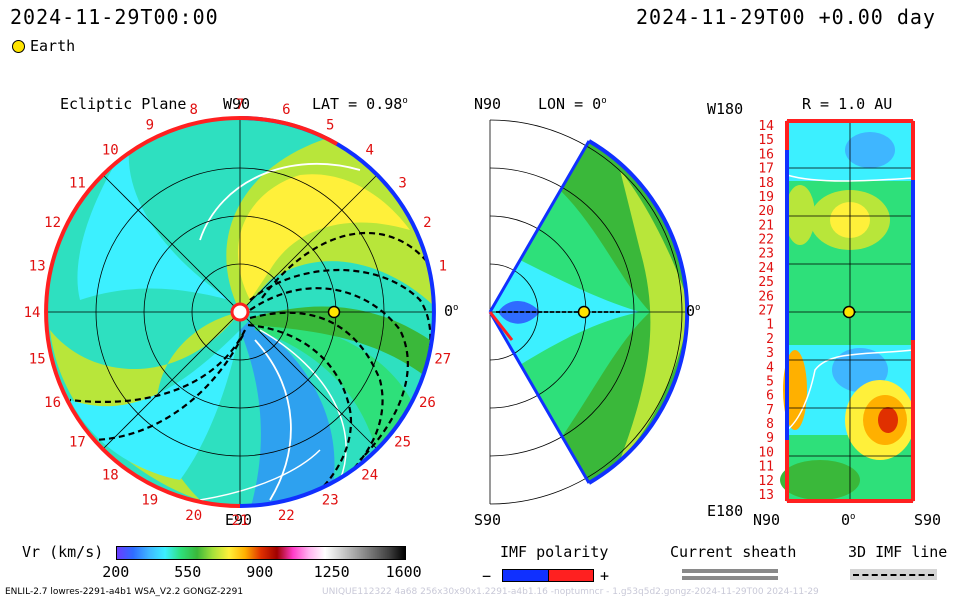 The width and height of the screenshot is (960, 600). I want to click on ecliptic-e90-label: E90, so click(239, 520).